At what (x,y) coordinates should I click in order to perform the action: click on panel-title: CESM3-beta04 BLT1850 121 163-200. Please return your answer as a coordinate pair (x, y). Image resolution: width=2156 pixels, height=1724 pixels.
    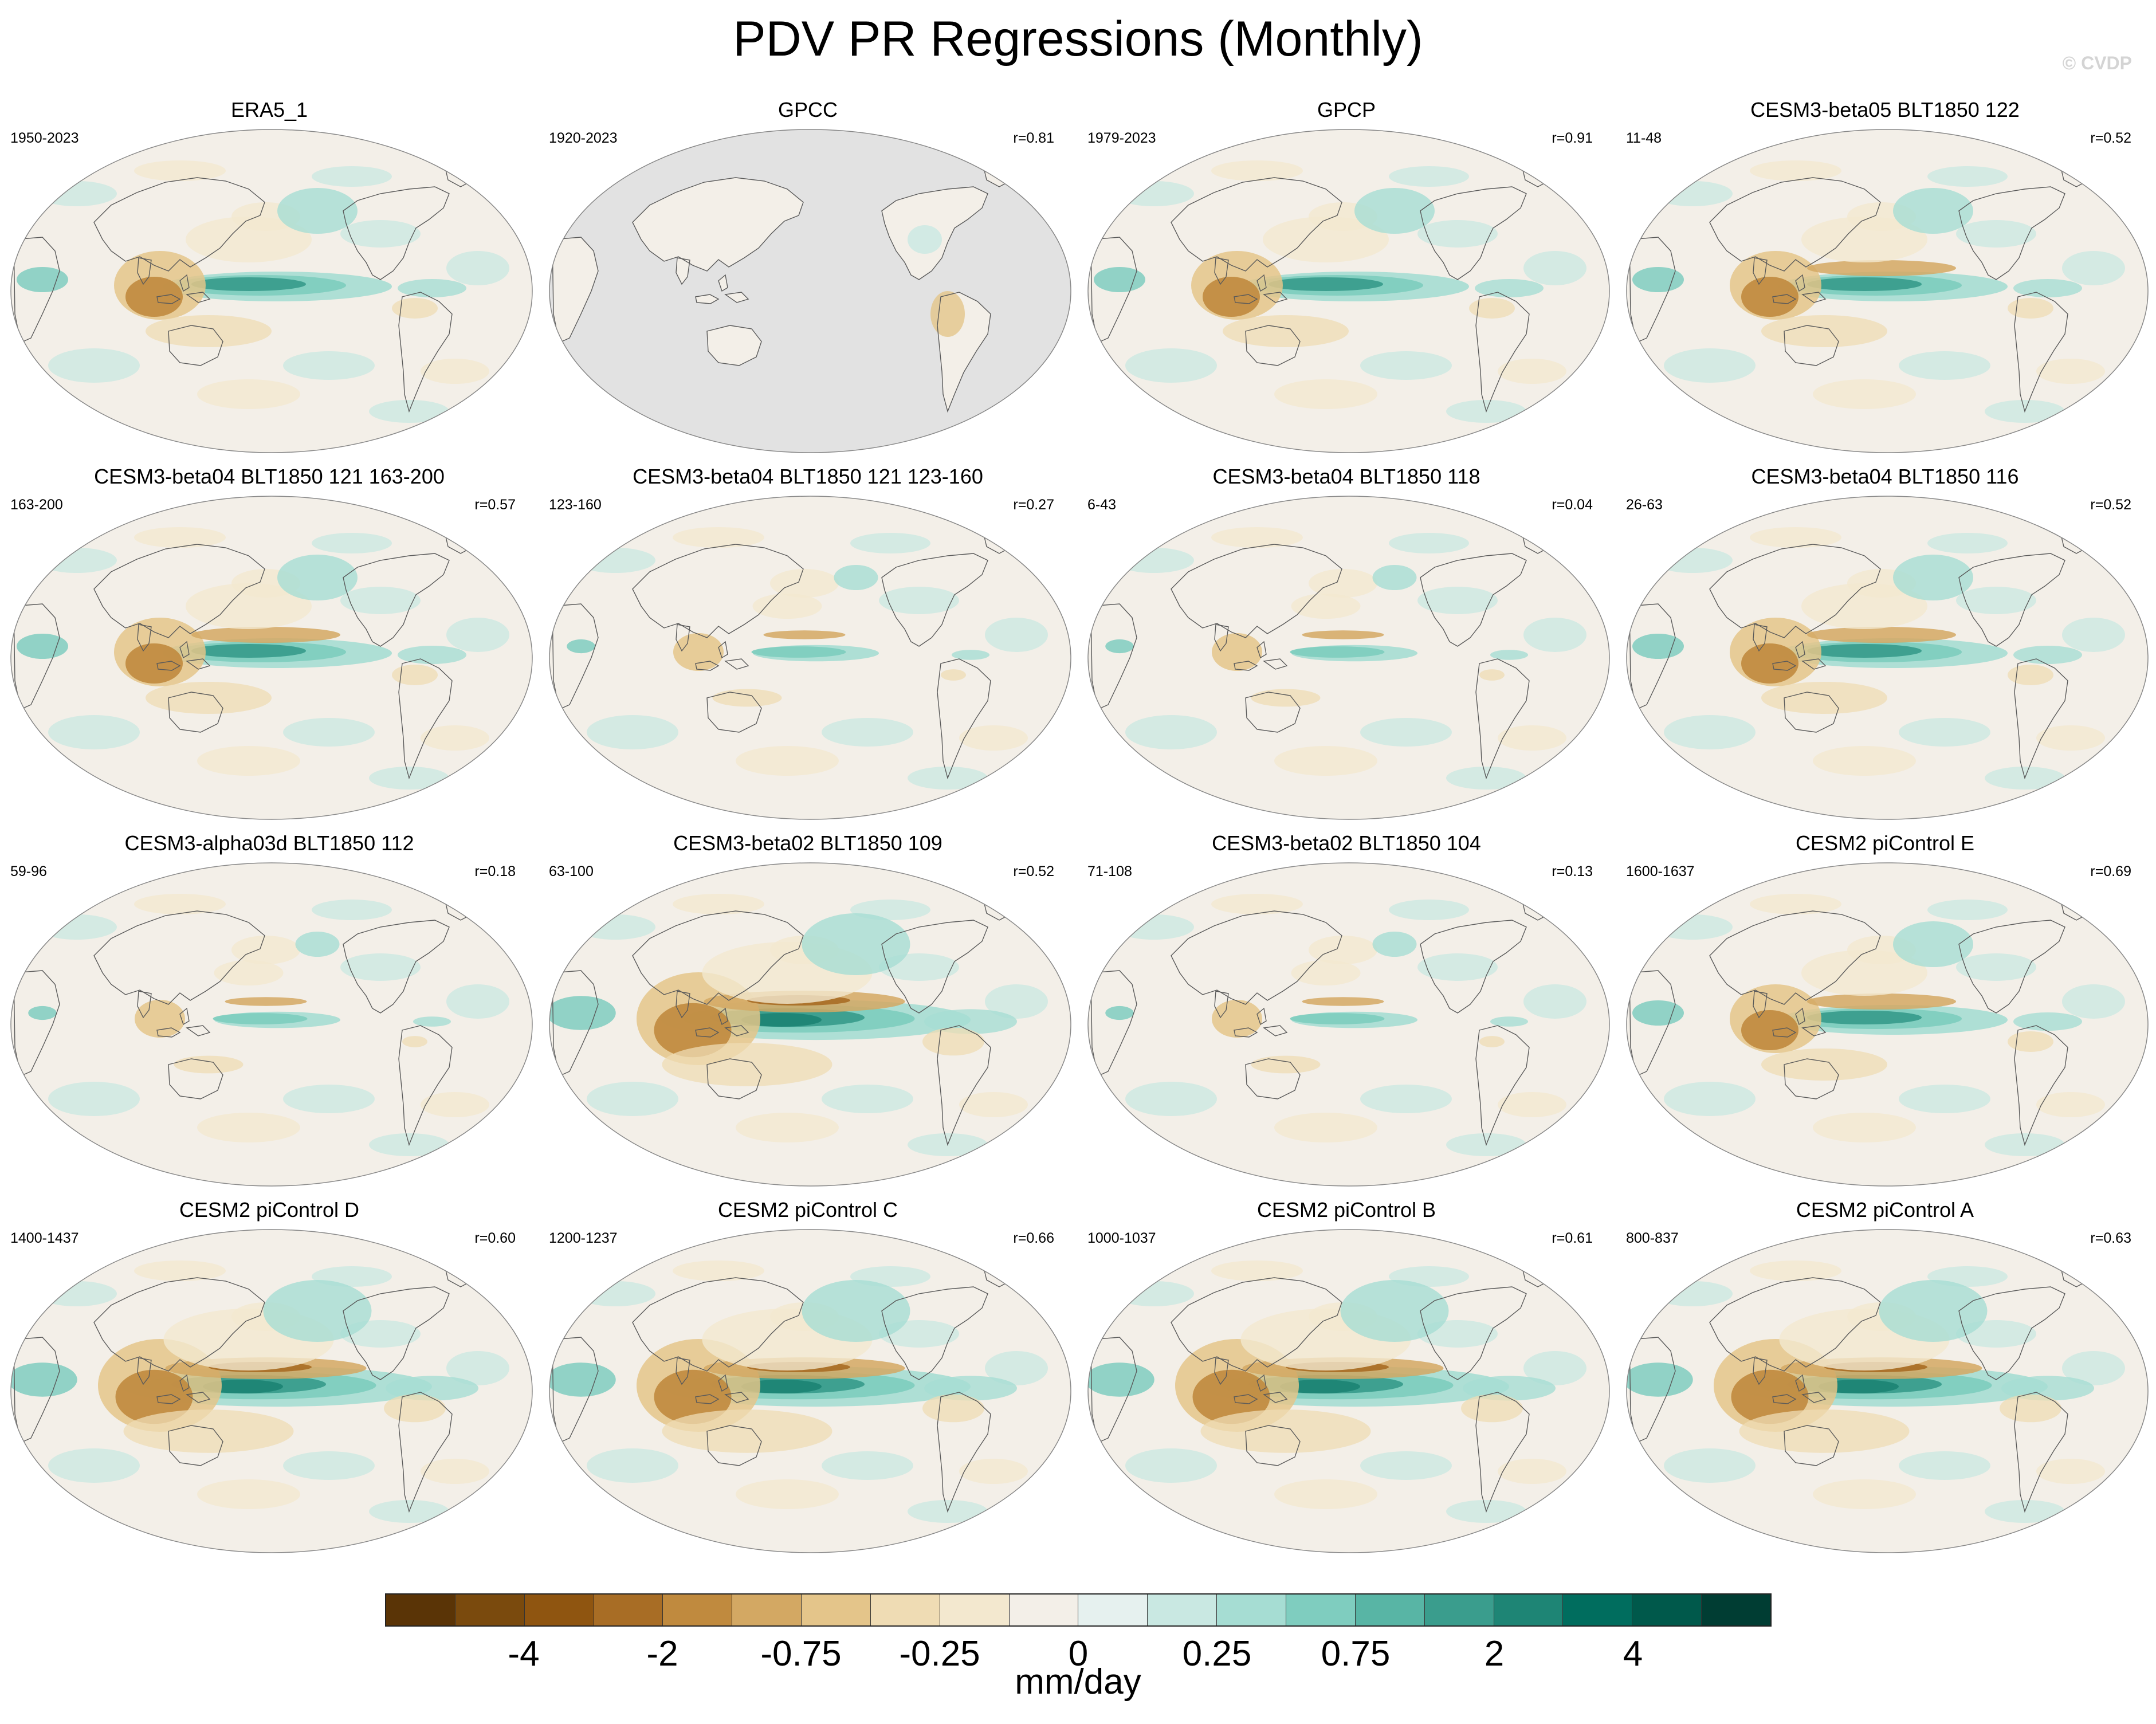
    Looking at the image, I should click on (269, 477).